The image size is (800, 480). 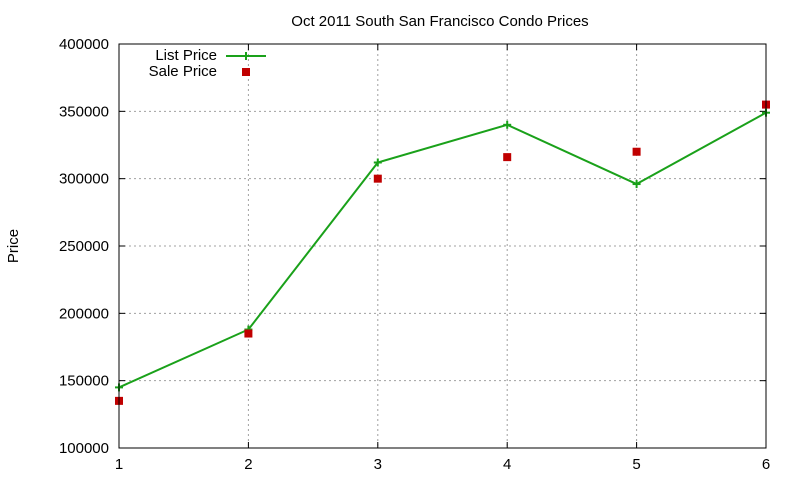 I want to click on x-tick-label: 5, so click(x=636, y=464).